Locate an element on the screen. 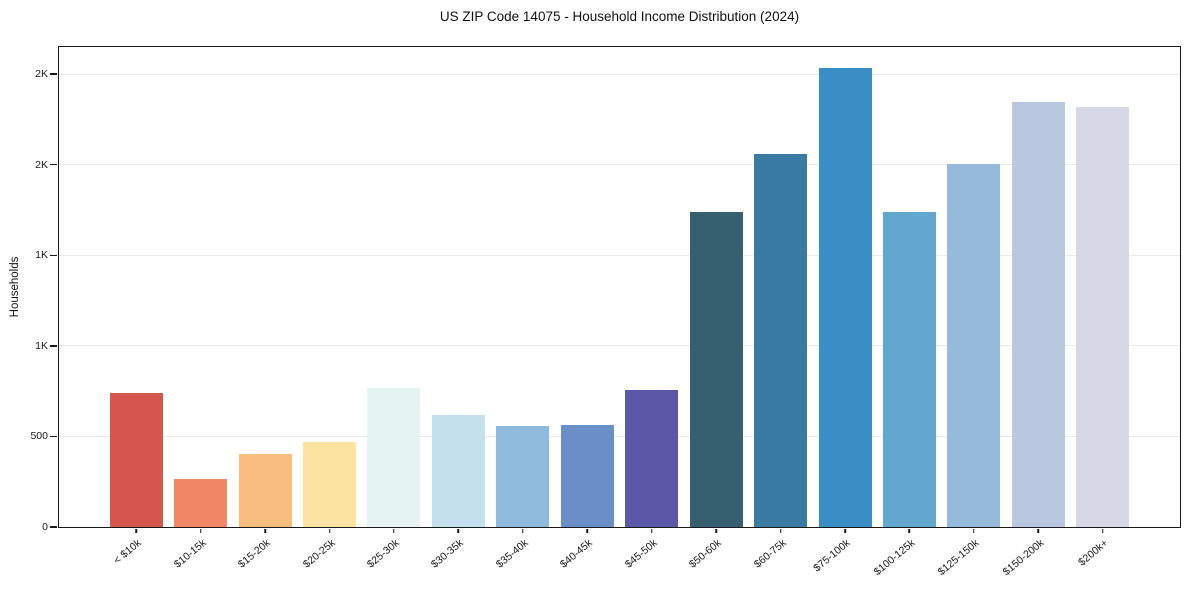  bar-slot-15-20k: $15-20k is located at coordinates (265, 309).